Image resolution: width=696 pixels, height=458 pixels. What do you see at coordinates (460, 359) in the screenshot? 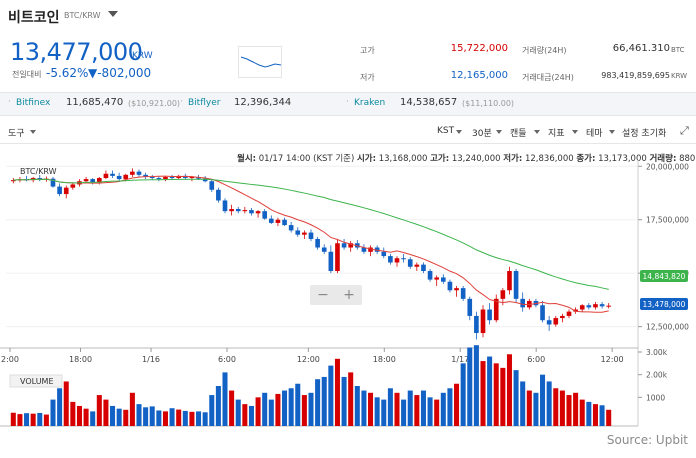
I see `time-tick-label: 1/17` at bounding box center [460, 359].